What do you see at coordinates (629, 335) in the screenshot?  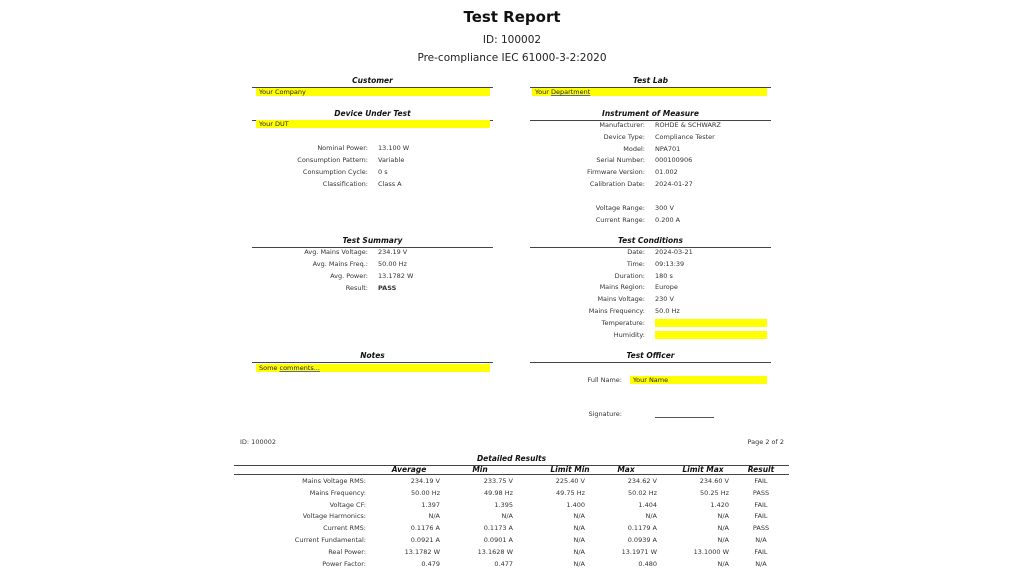 I see `humidity-label: Humidity:` at bounding box center [629, 335].